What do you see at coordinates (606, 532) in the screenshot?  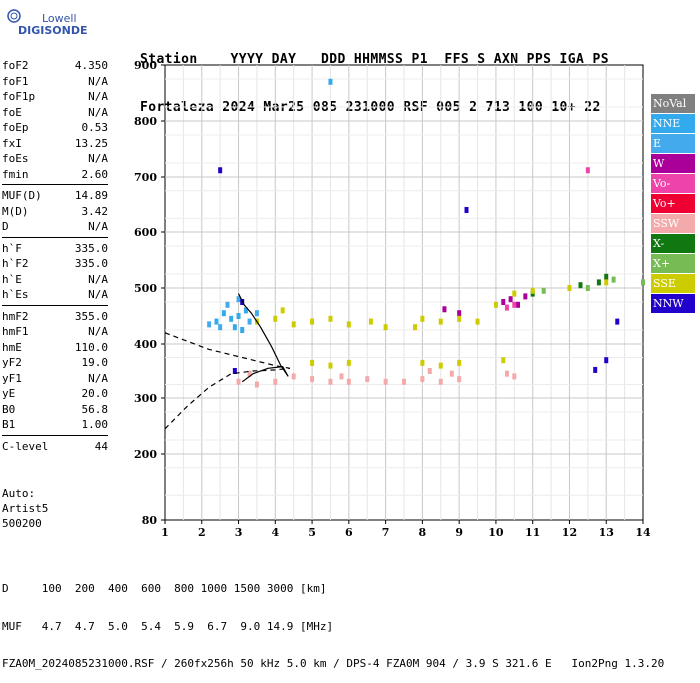 I see `x-tick-label: 13` at bounding box center [606, 532].